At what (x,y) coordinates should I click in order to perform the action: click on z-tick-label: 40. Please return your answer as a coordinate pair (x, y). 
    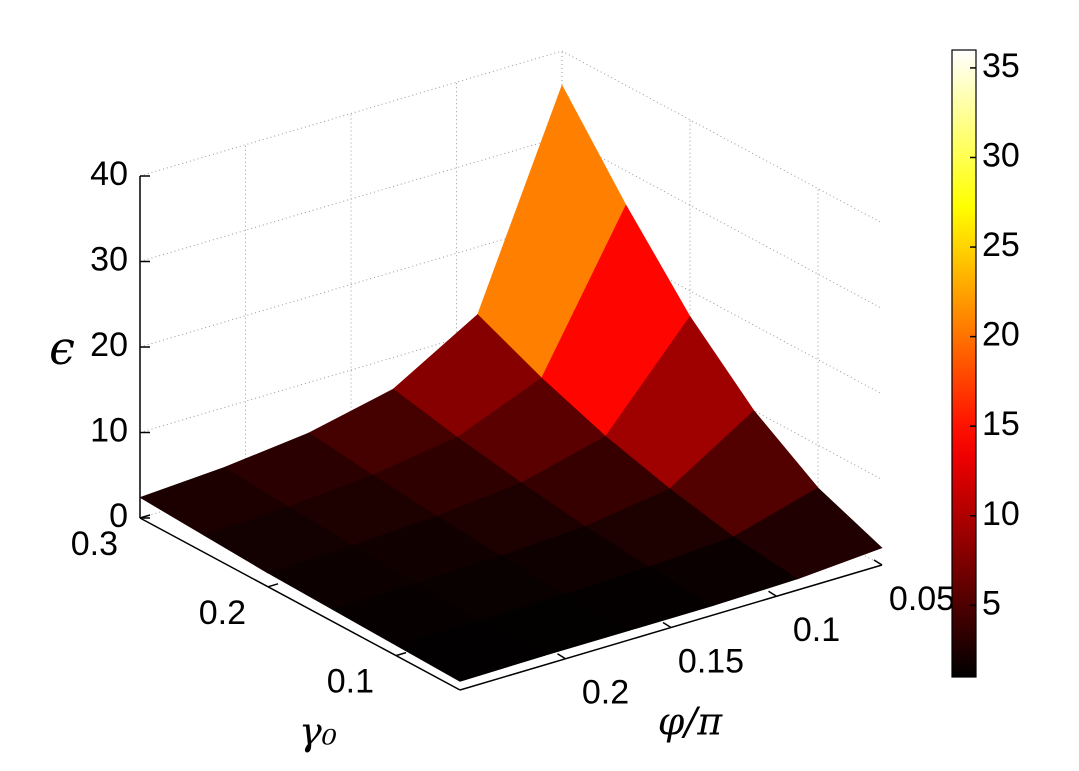
    Looking at the image, I should click on (109, 174).